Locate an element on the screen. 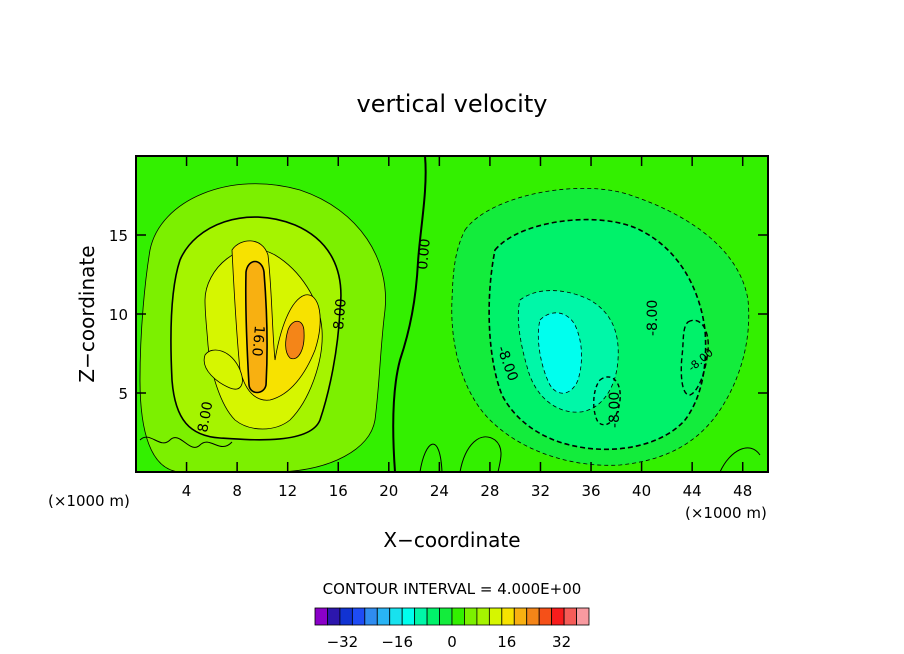  x-tick-label: 44 is located at coordinates (692, 491).